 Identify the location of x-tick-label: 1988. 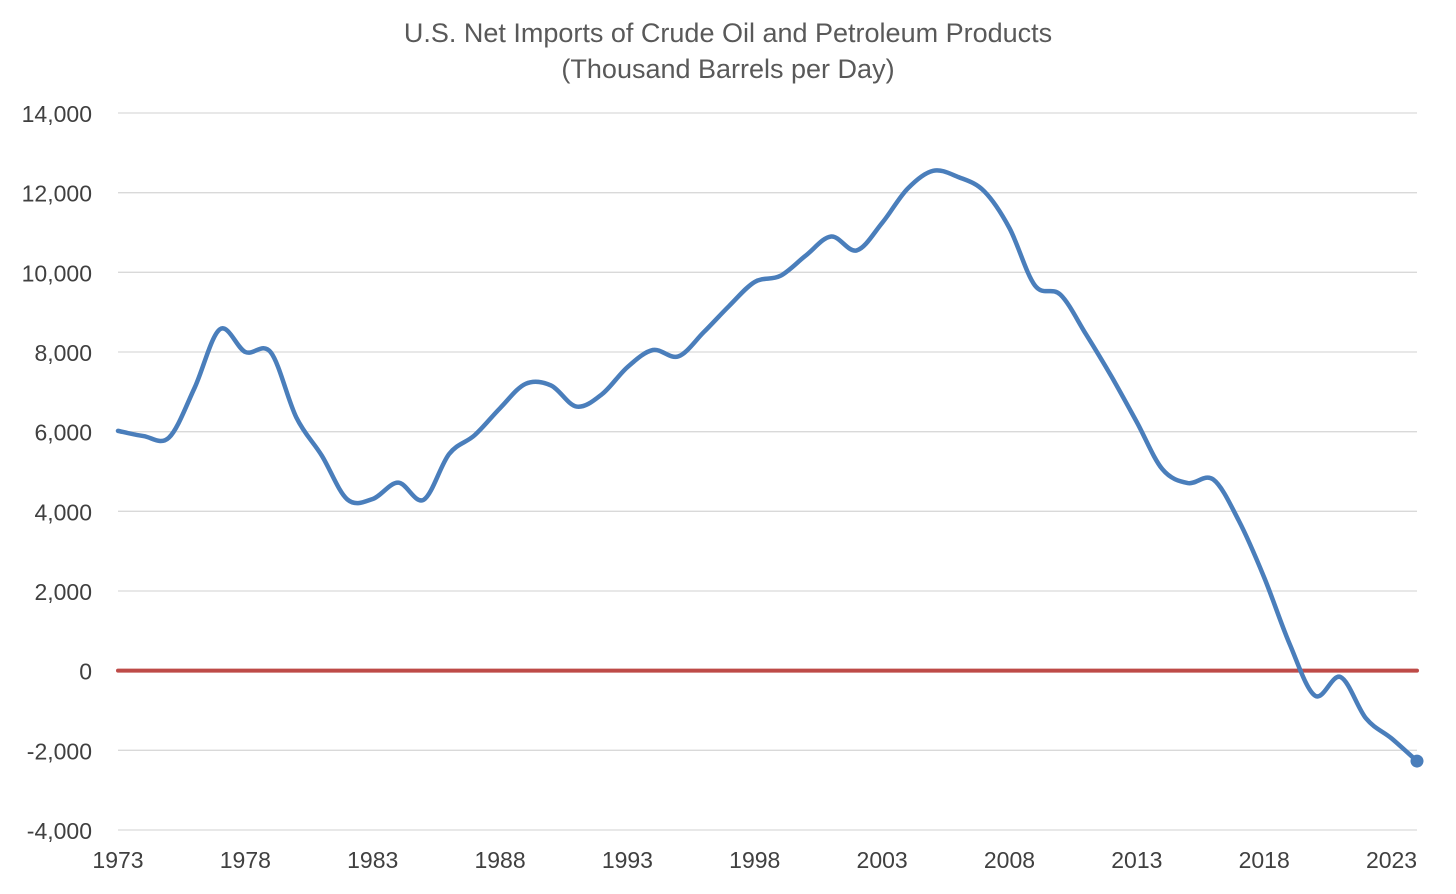
(499, 860).